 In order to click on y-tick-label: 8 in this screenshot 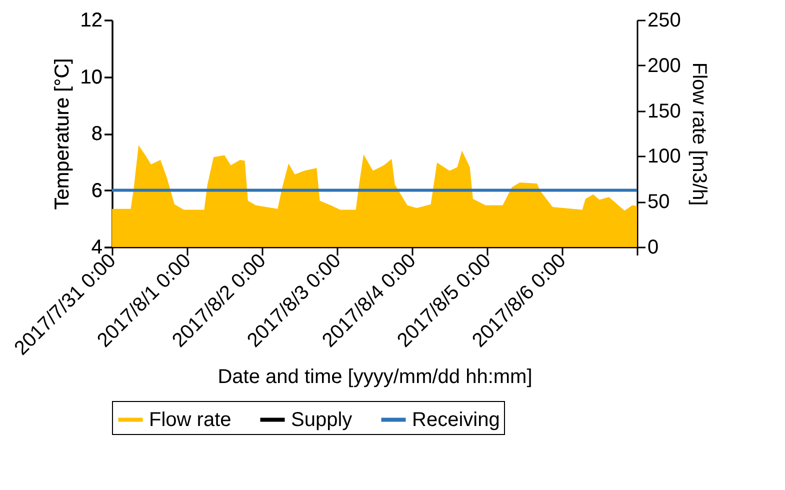, I will do `click(96, 134)`.